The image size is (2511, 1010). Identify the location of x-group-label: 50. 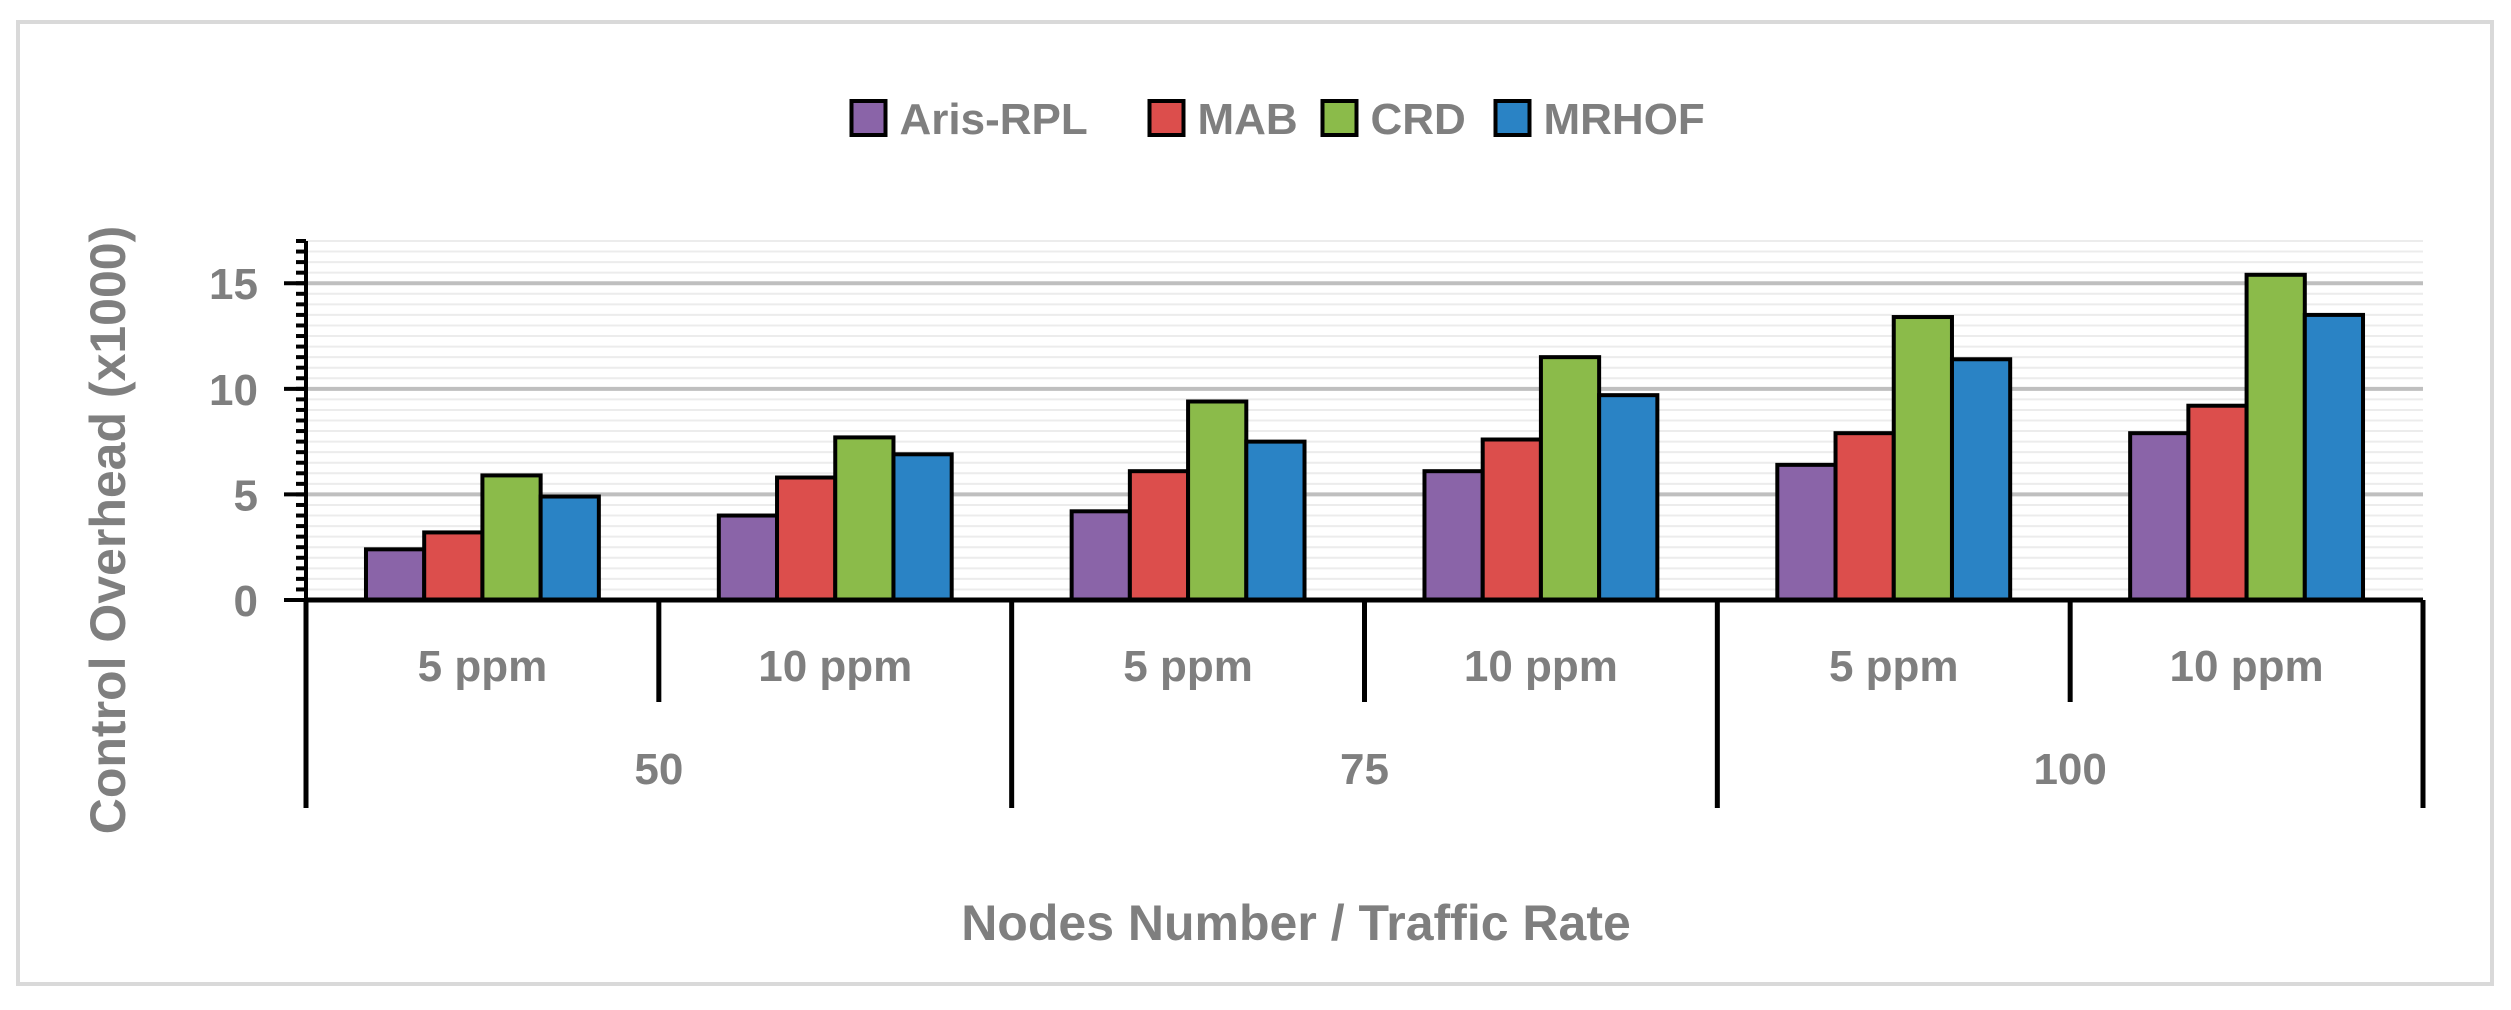
(658, 769).